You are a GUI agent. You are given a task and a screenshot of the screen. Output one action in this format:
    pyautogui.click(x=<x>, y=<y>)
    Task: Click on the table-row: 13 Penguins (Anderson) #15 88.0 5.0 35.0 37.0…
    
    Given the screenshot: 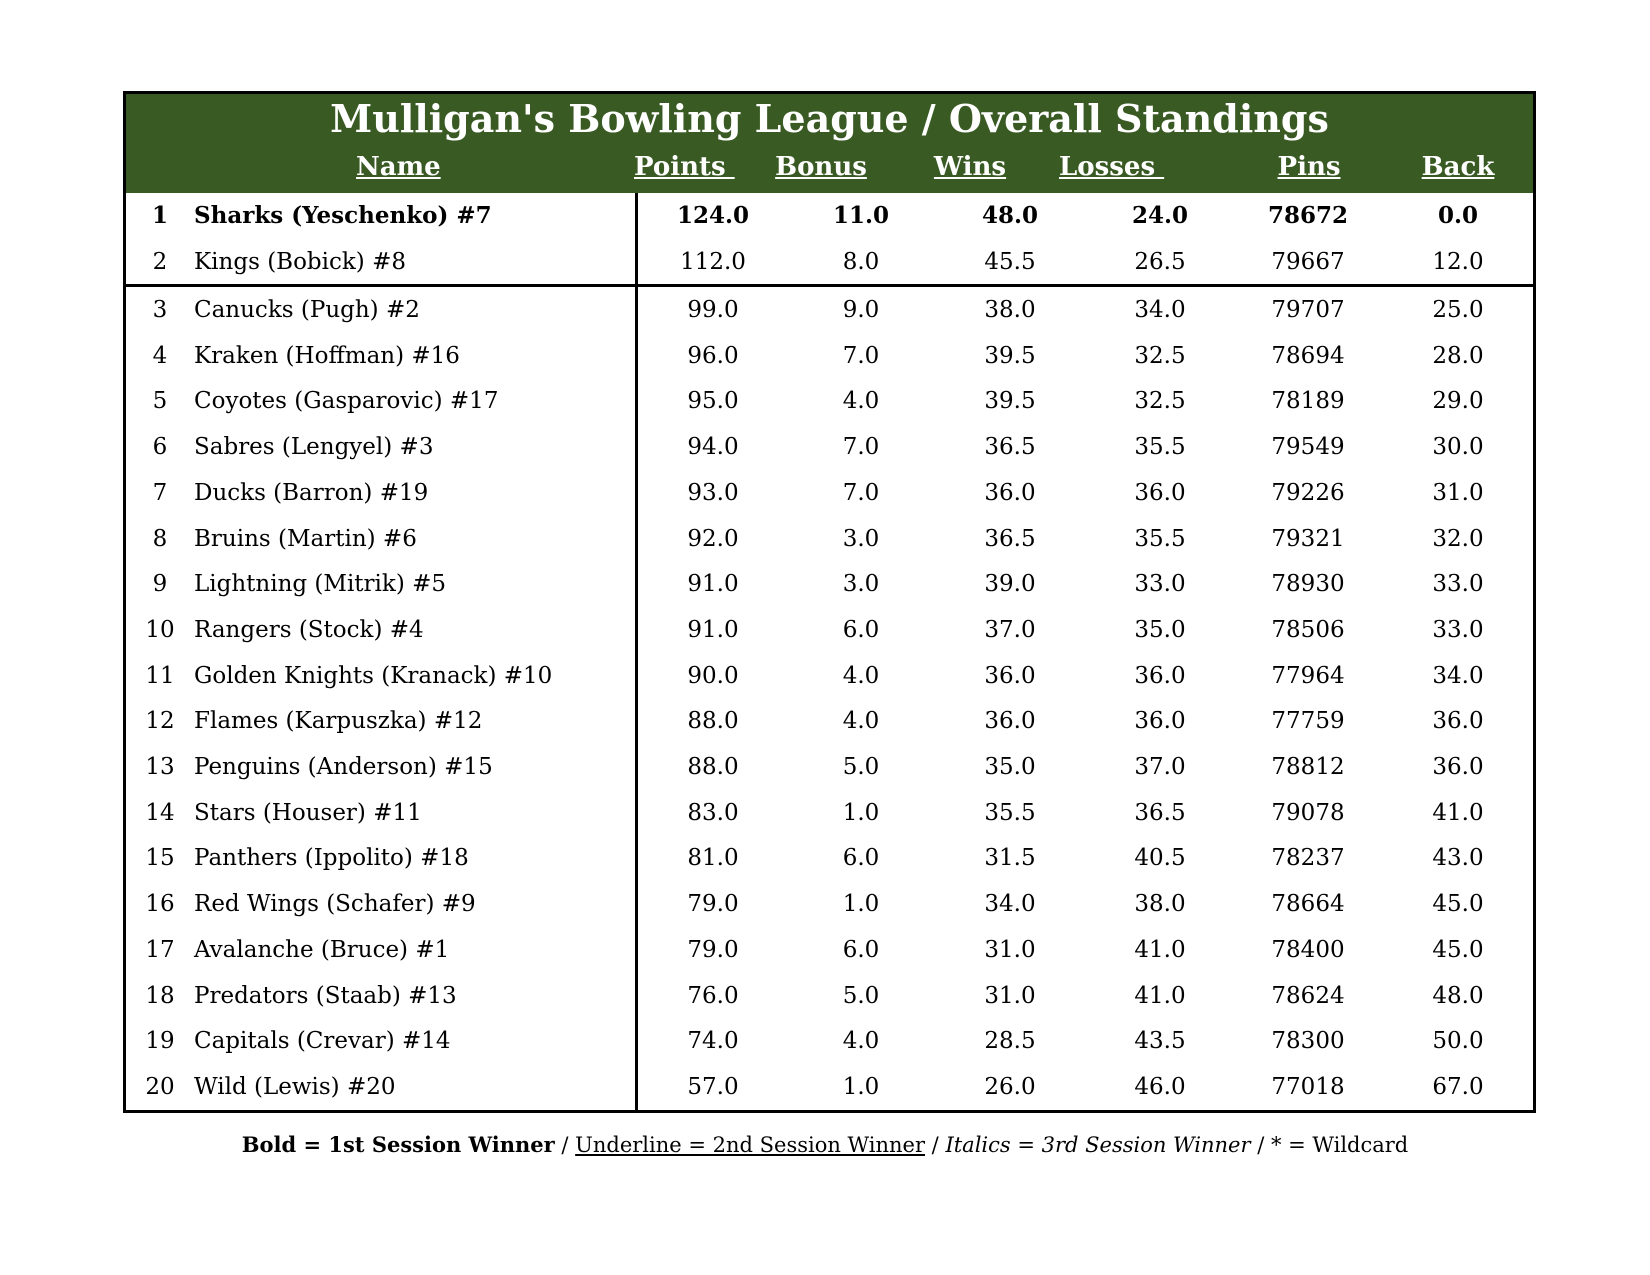 What is the action you would take?
    pyautogui.click(x=829, y=767)
    